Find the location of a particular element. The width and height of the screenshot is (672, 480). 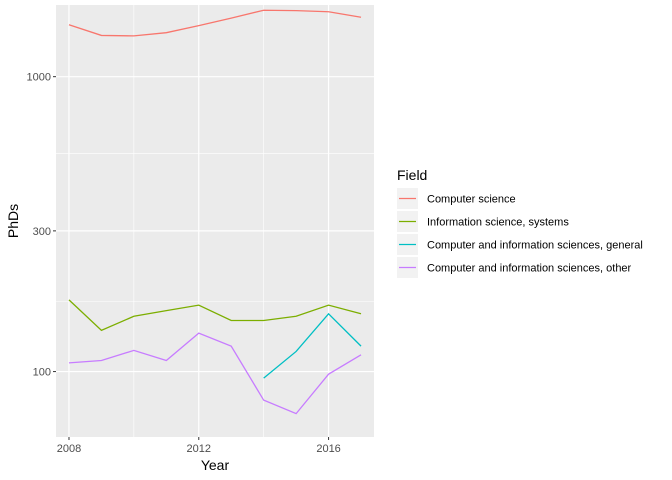

y-tick-labels: 100 300 1000 is located at coordinates (39, 225).